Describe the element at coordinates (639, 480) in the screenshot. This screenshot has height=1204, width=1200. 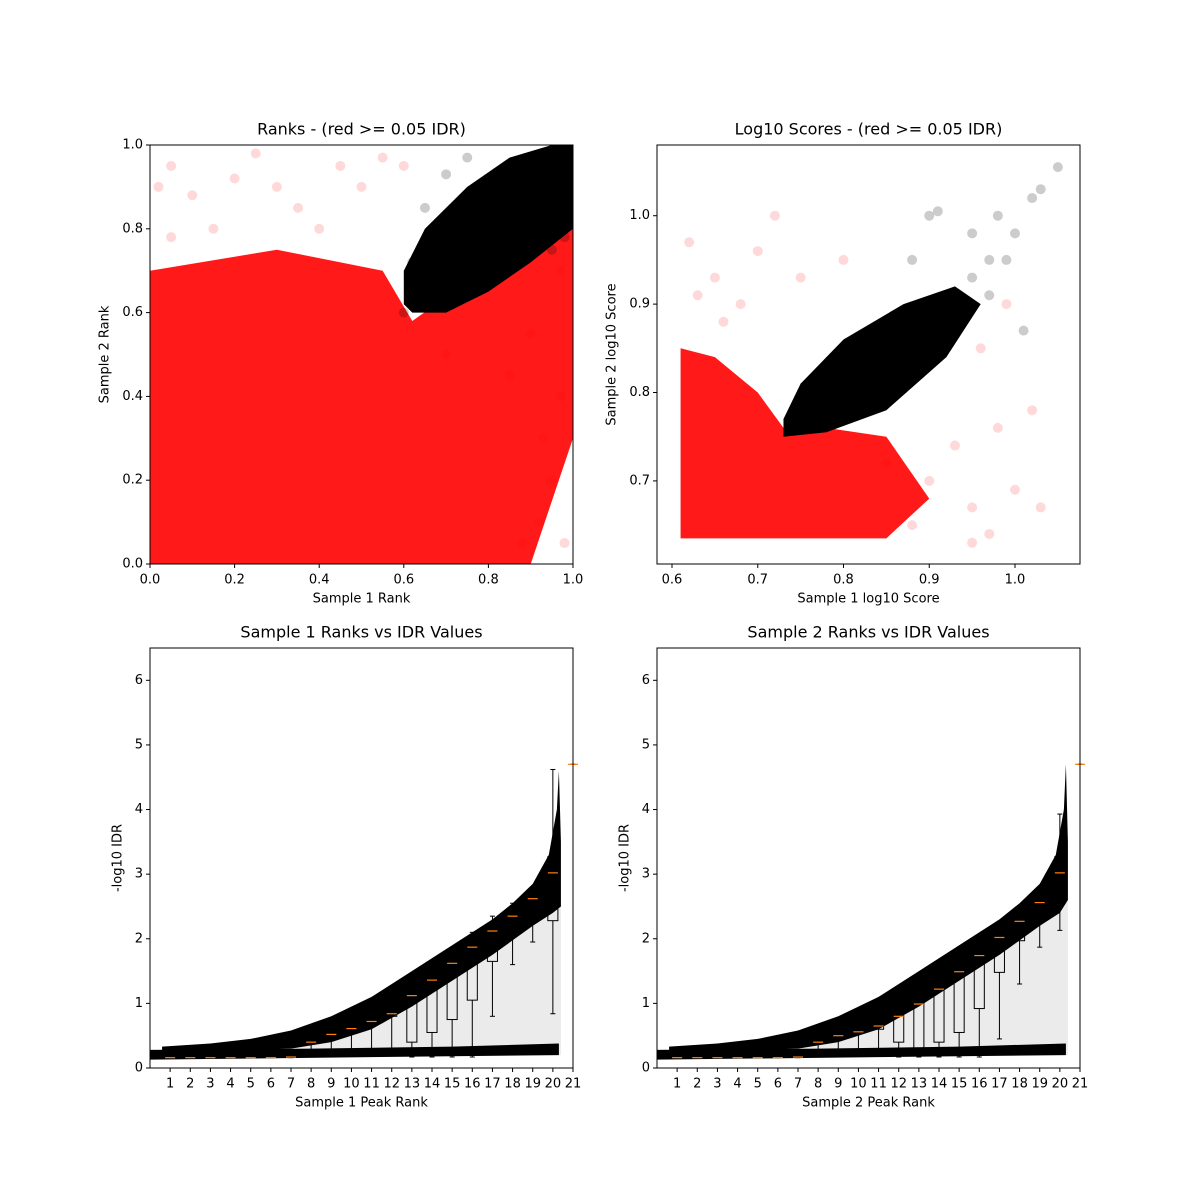
I see `y-tick-label: 0.7` at that location.